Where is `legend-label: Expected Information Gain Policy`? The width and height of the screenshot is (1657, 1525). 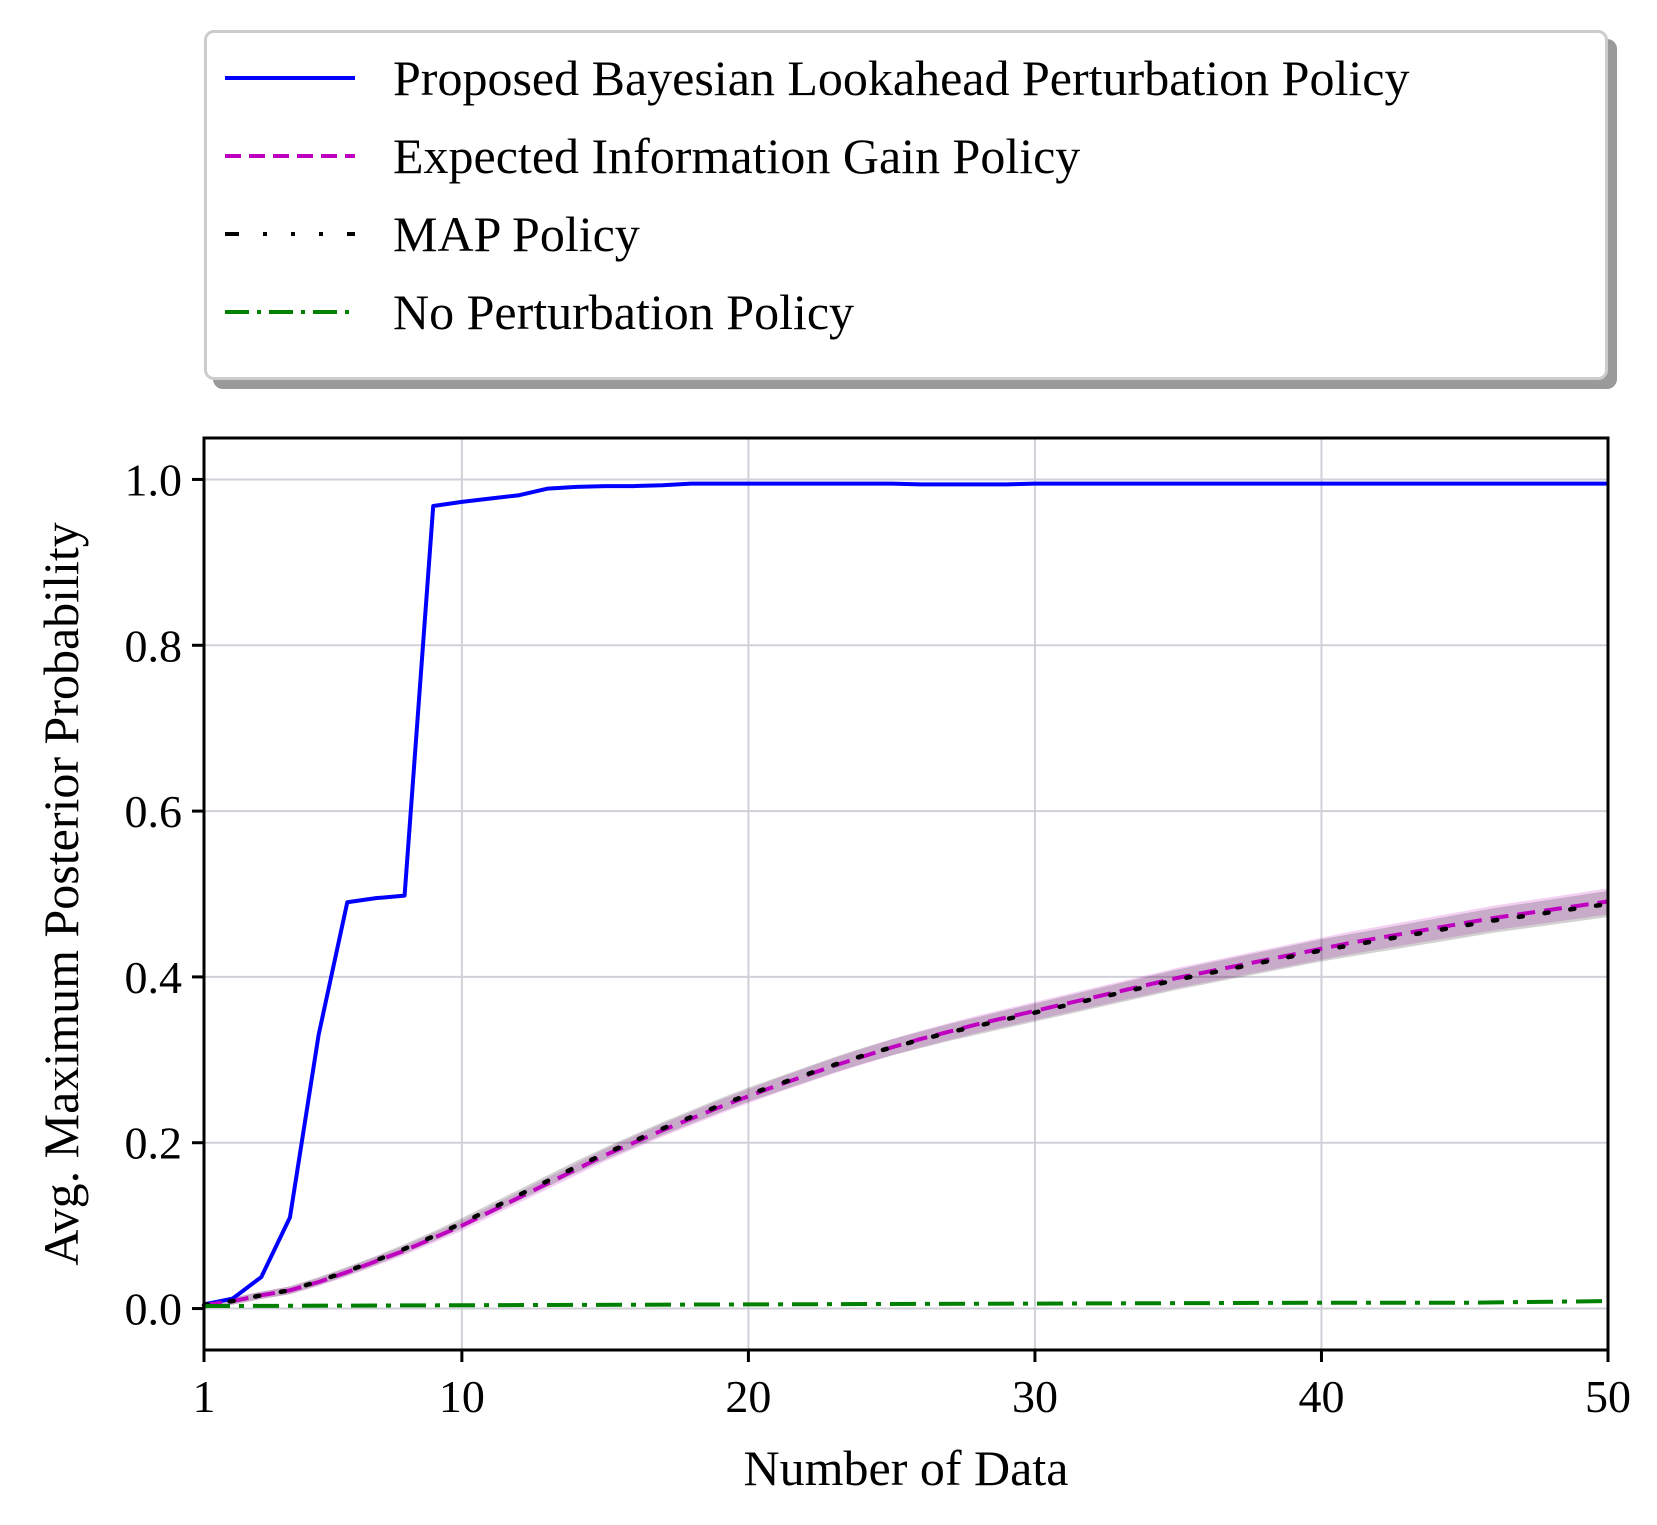
legend-label: Expected Information Gain Policy is located at coordinates (737, 156).